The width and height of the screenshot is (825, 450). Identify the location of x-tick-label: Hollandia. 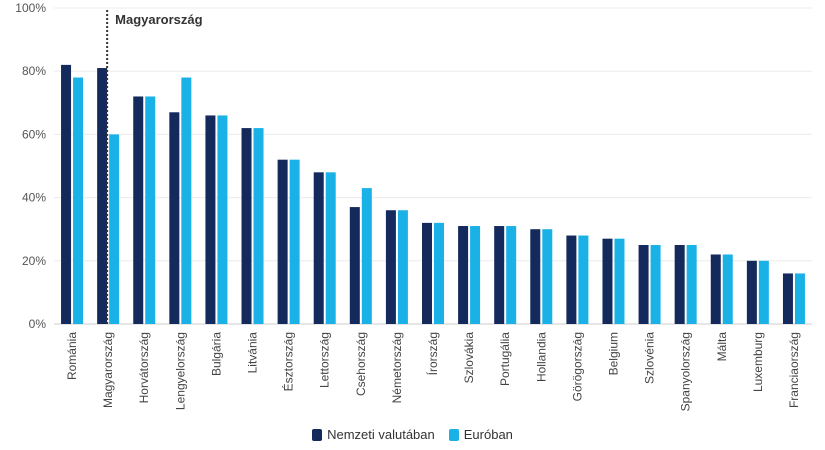
(541, 357).